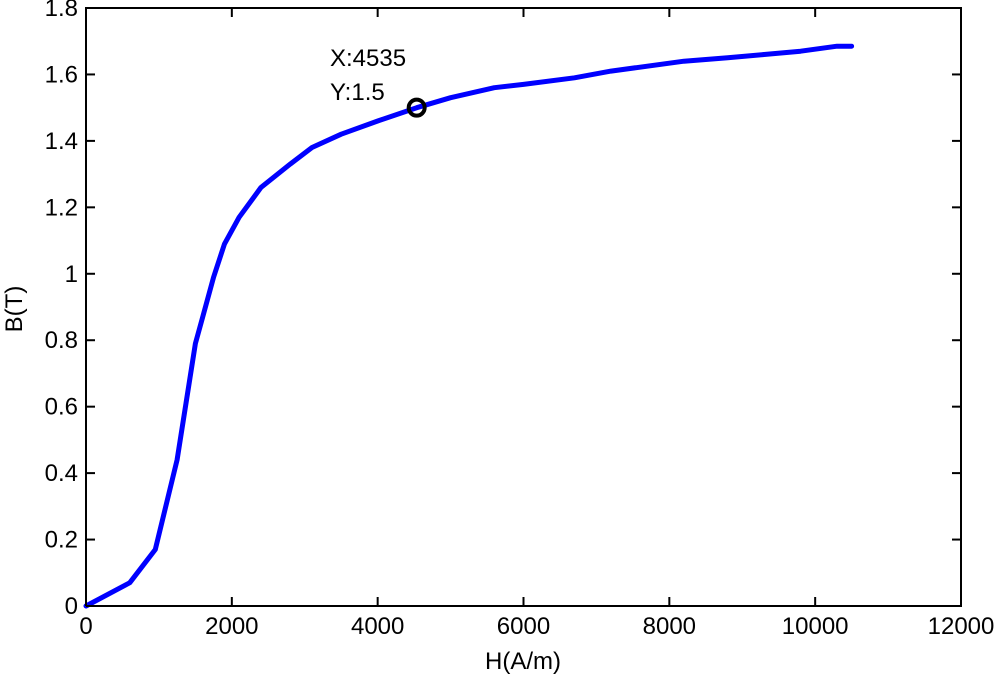 This screenshot has width=1000, height=677. I want to click on x-tick-label: 2000, so click(231, 626).